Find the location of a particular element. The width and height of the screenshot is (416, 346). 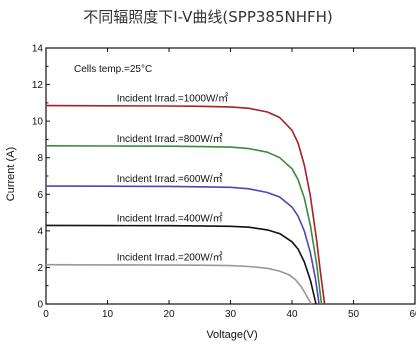

y-axis-label: Current (A) is located at coordinates (11, 174).